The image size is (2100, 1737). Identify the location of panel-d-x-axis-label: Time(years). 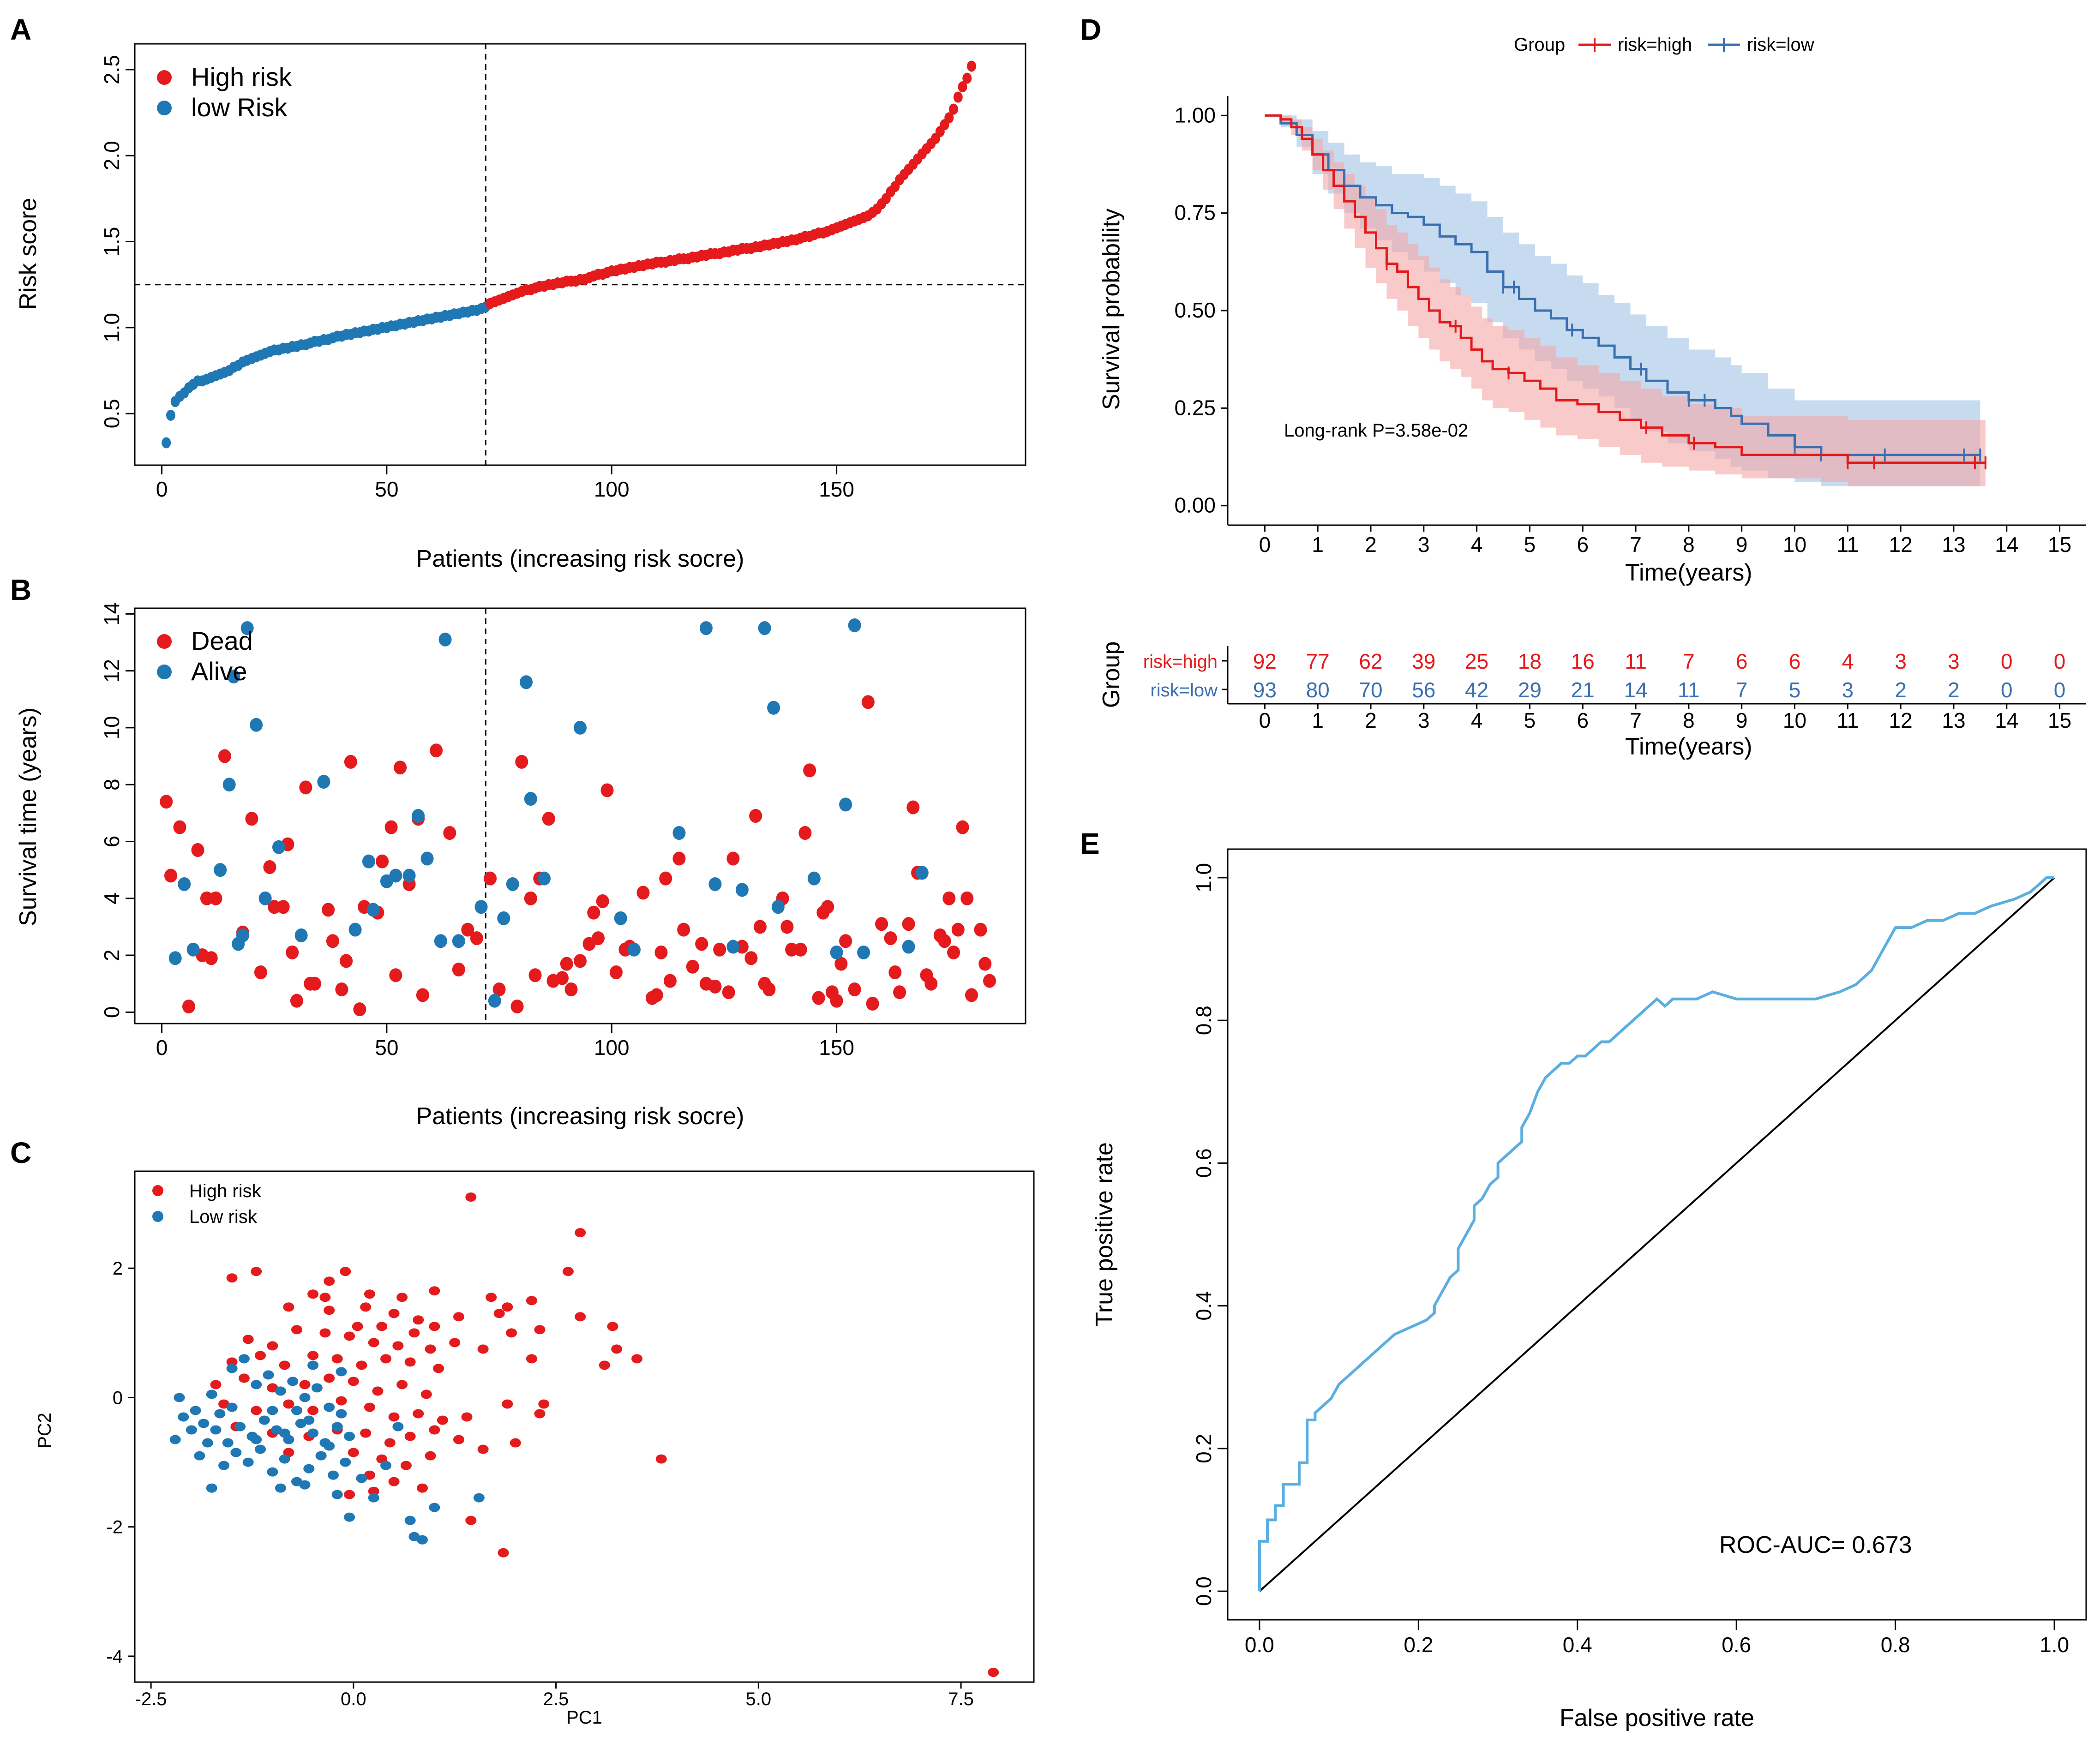
(1688, 573).